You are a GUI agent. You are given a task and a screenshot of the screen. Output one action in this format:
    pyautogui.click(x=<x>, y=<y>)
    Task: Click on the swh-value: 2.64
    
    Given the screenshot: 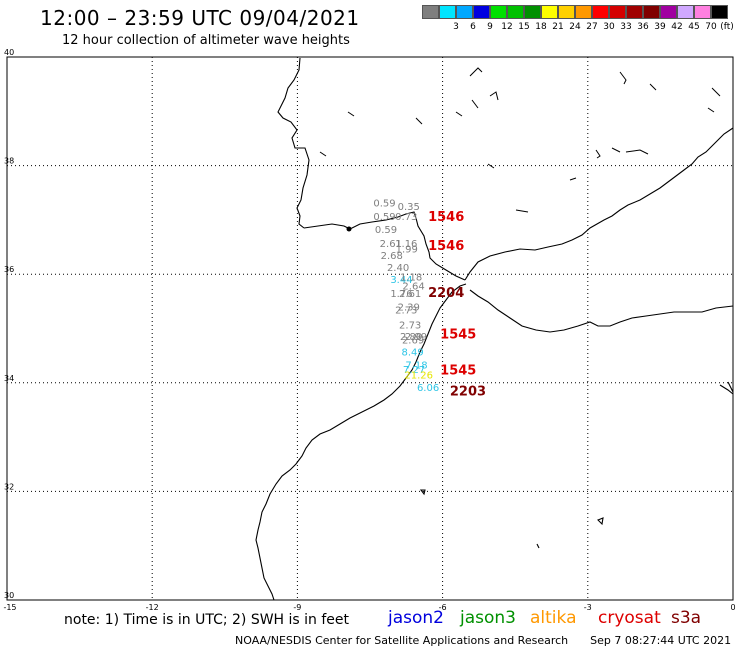 What is the action you would take?
    pyautogui.click(x=413, y=286)
    